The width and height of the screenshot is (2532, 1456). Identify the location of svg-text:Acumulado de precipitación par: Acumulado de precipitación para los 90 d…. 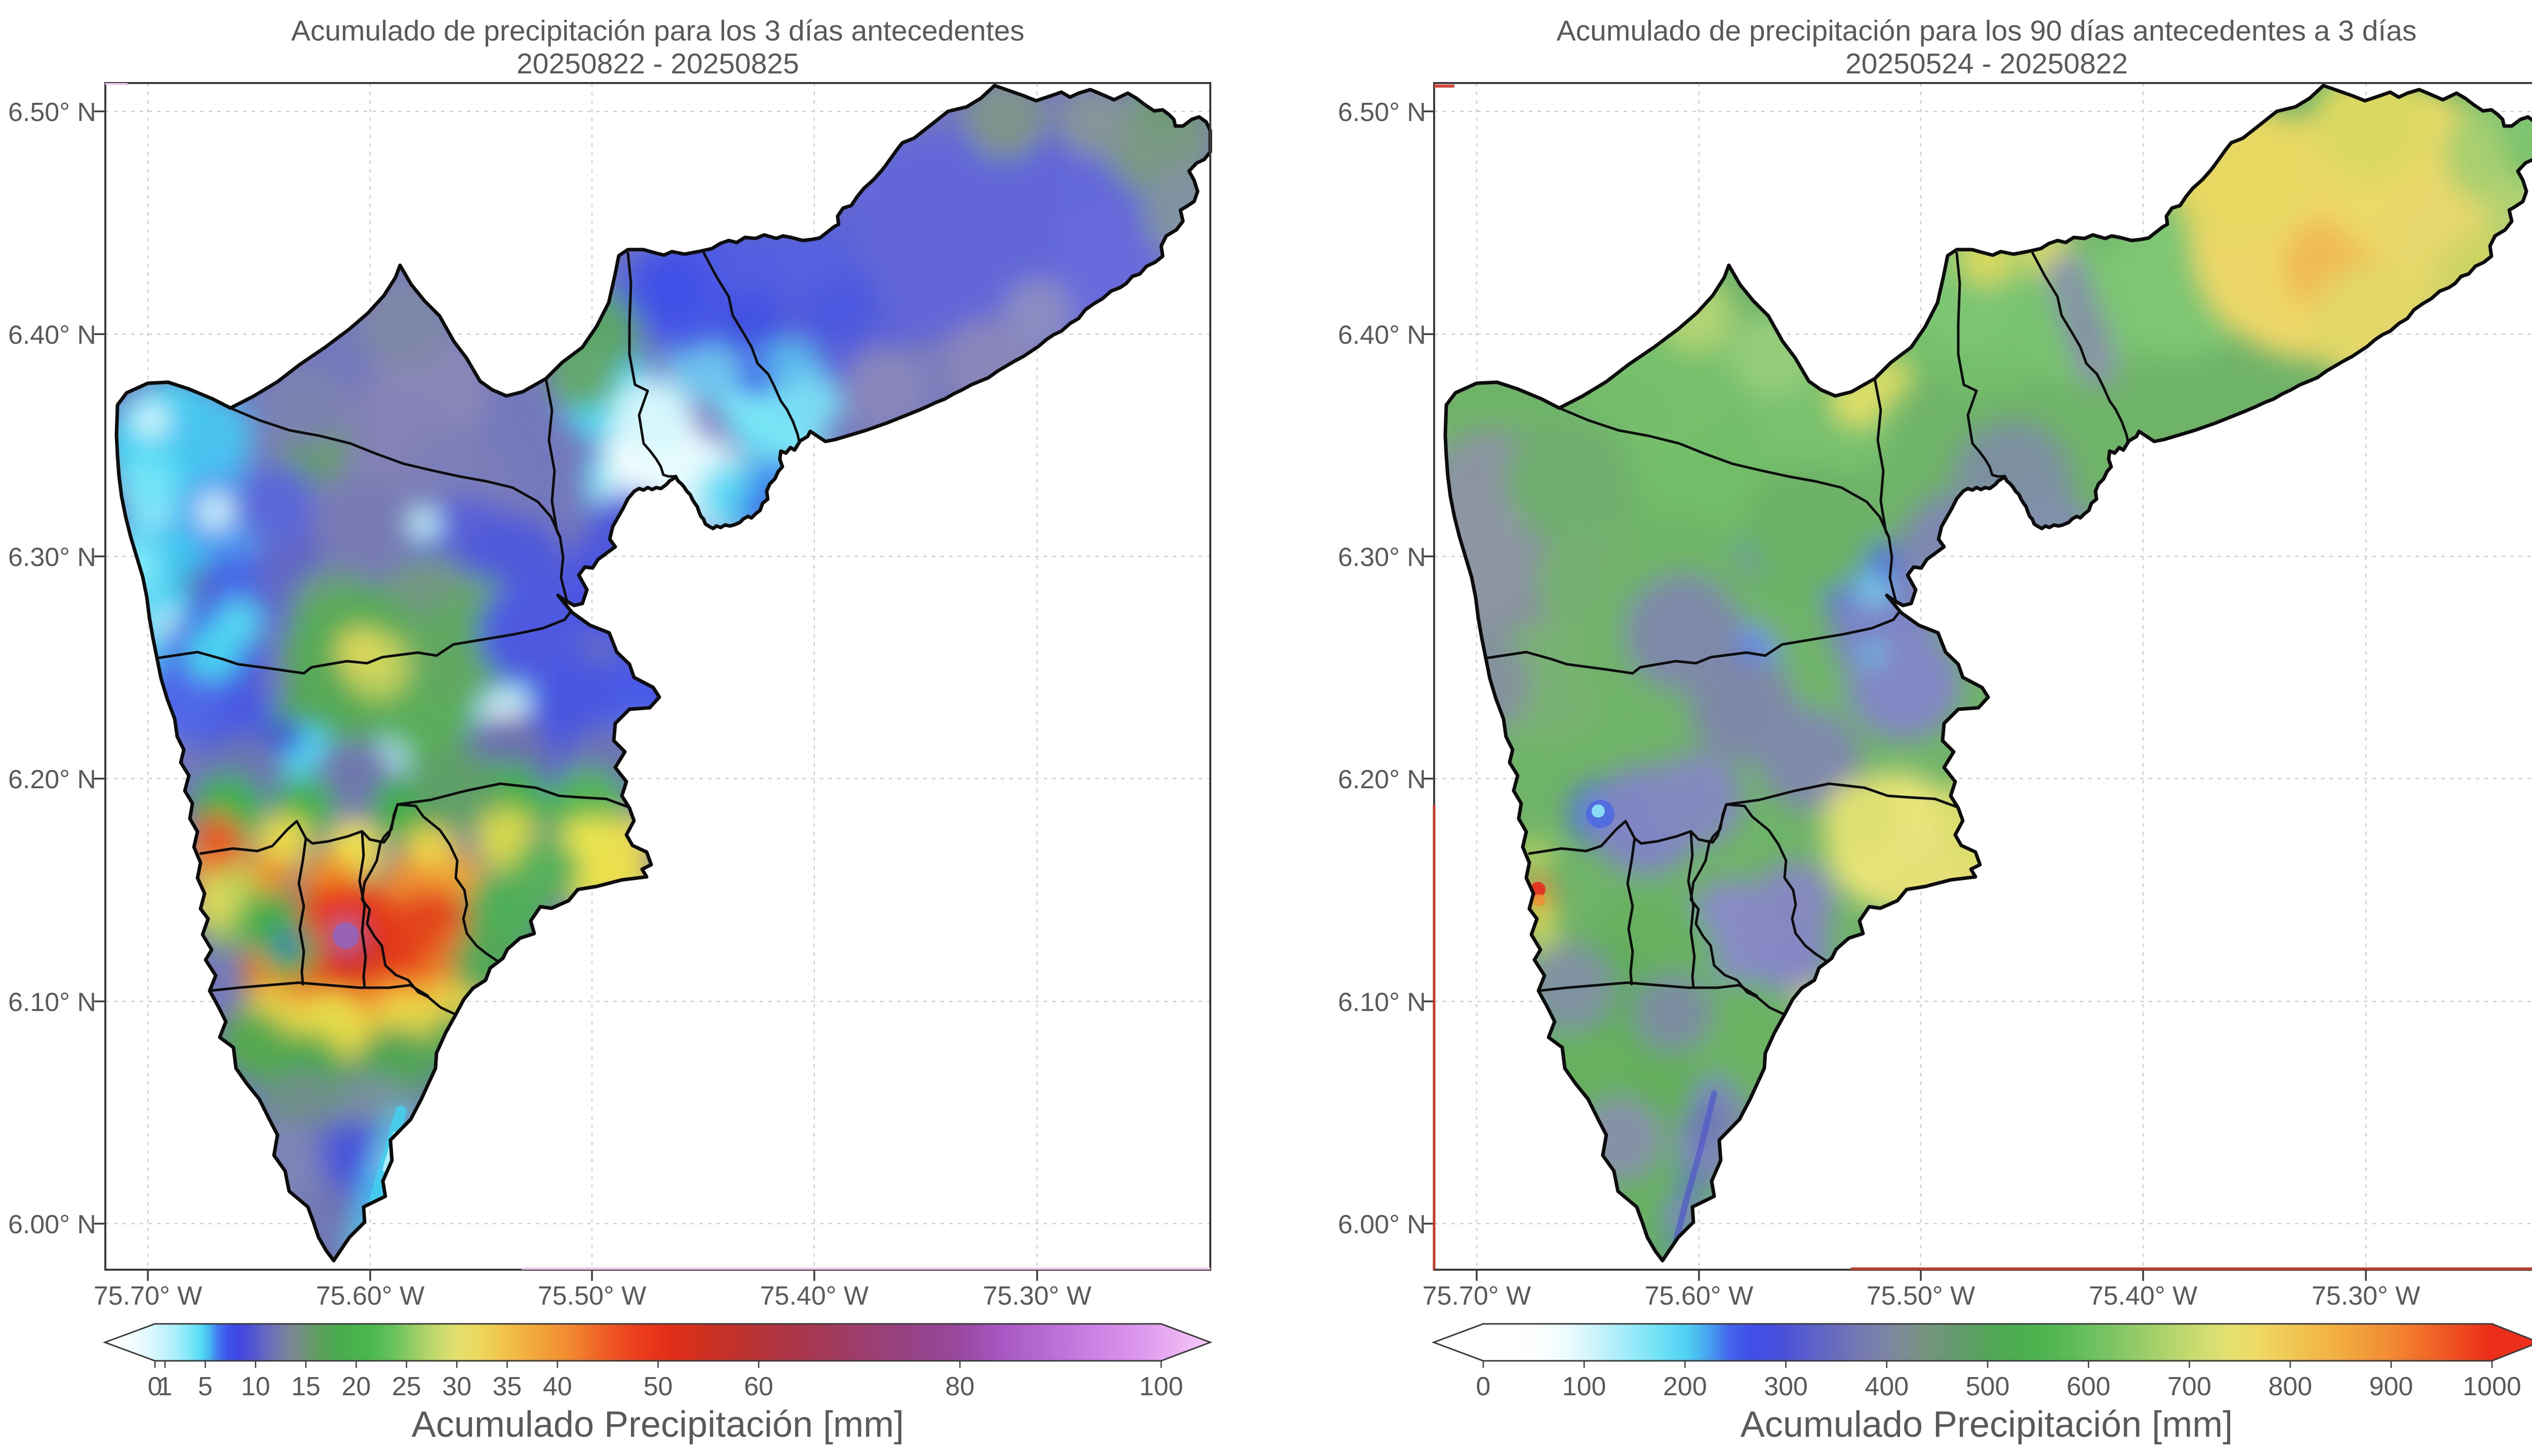
(1987, 31).